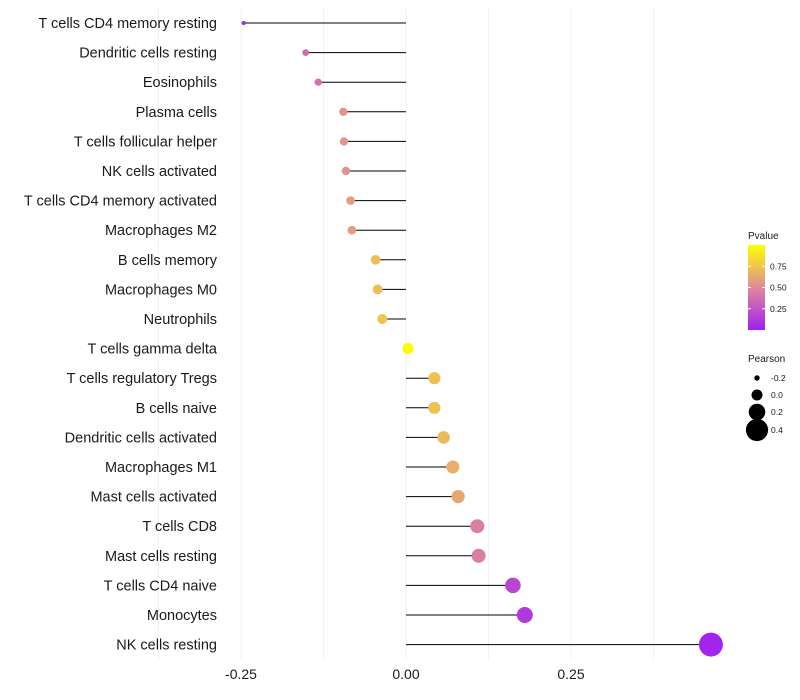 This screenshot has width=800, height=700. Describe the element at coordinates (161, 557) in the screenshot. I see `y-axis-label: Mast cells resting` at that location.